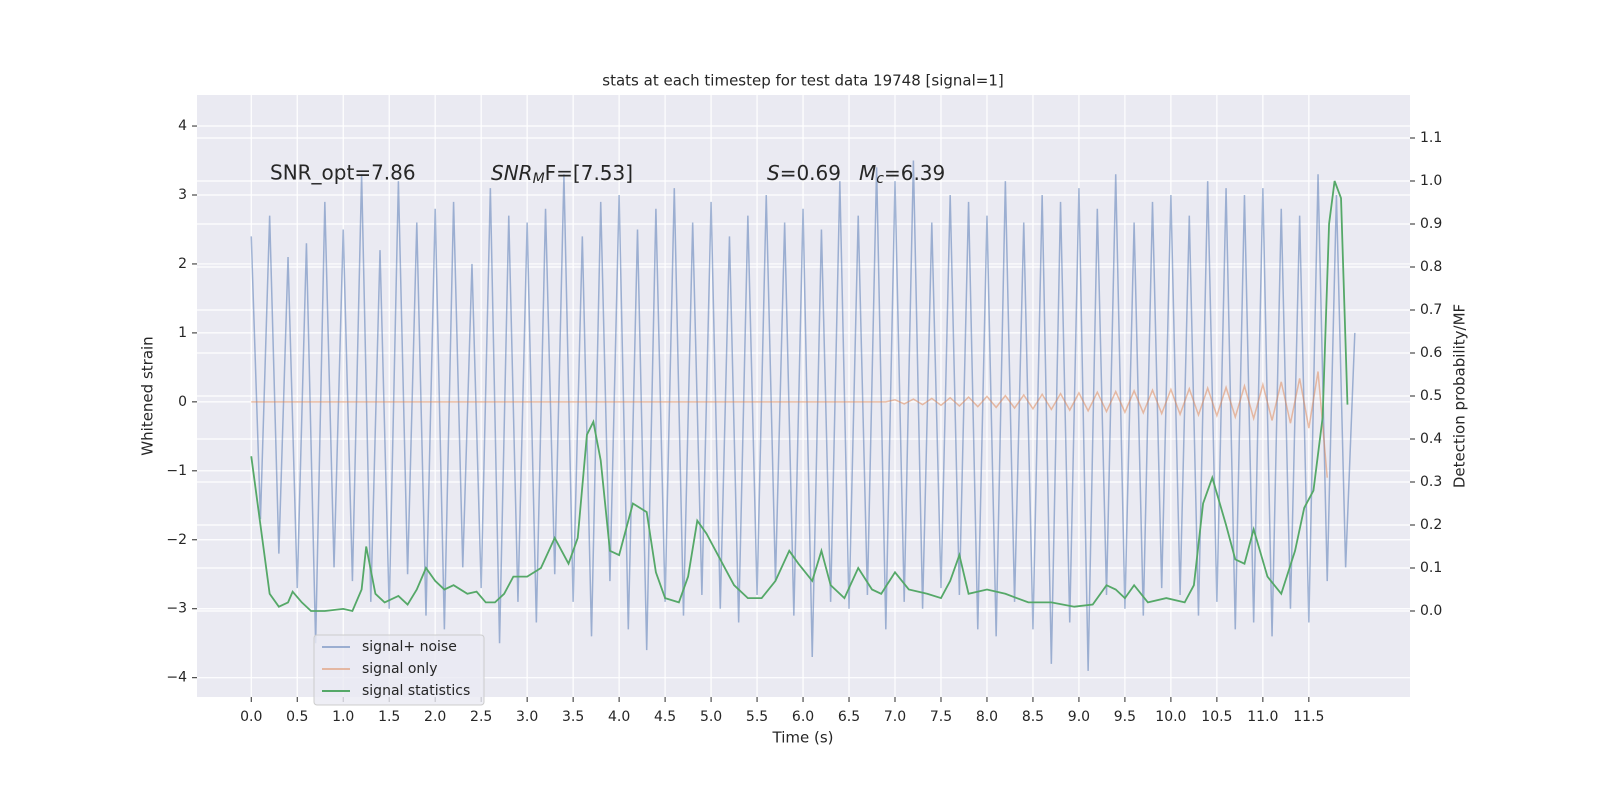 Image resolution: width=1600 pixels, height=800 pixels. I want to click on legend-label: signal statistics, so click(416, 691).